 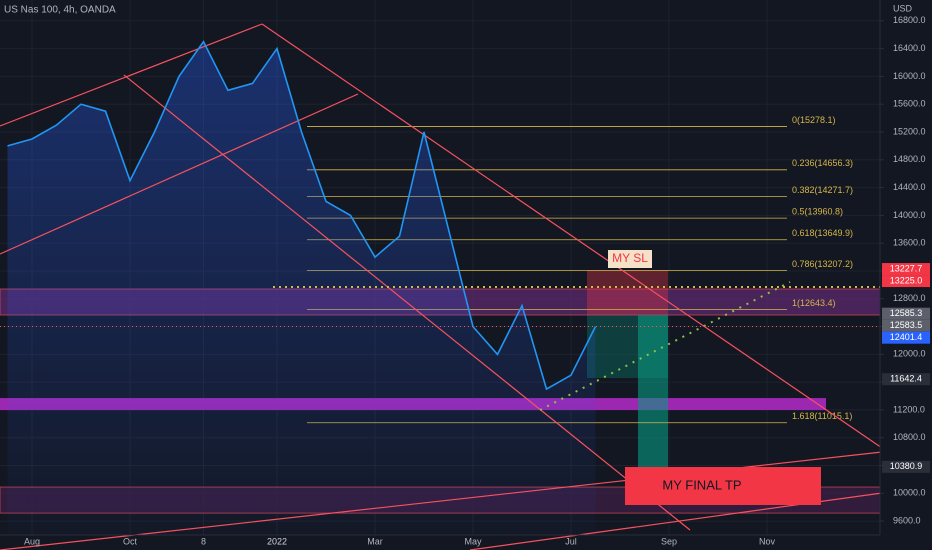 I want to click on y-tick-label: 10000.0, so click(x=909, y=493).